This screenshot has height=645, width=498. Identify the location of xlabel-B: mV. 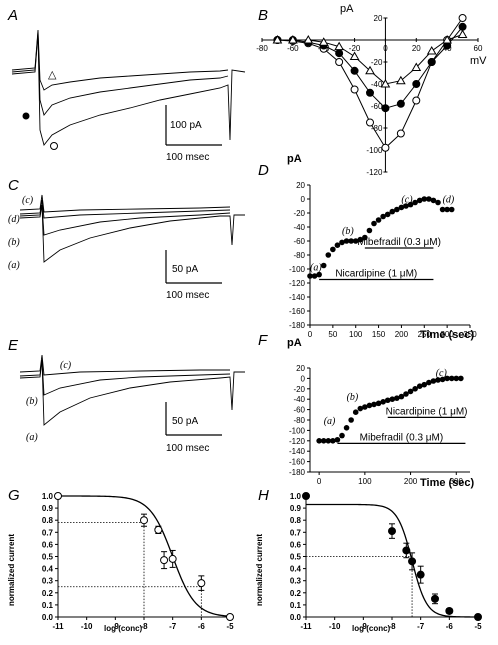
(478, 61).